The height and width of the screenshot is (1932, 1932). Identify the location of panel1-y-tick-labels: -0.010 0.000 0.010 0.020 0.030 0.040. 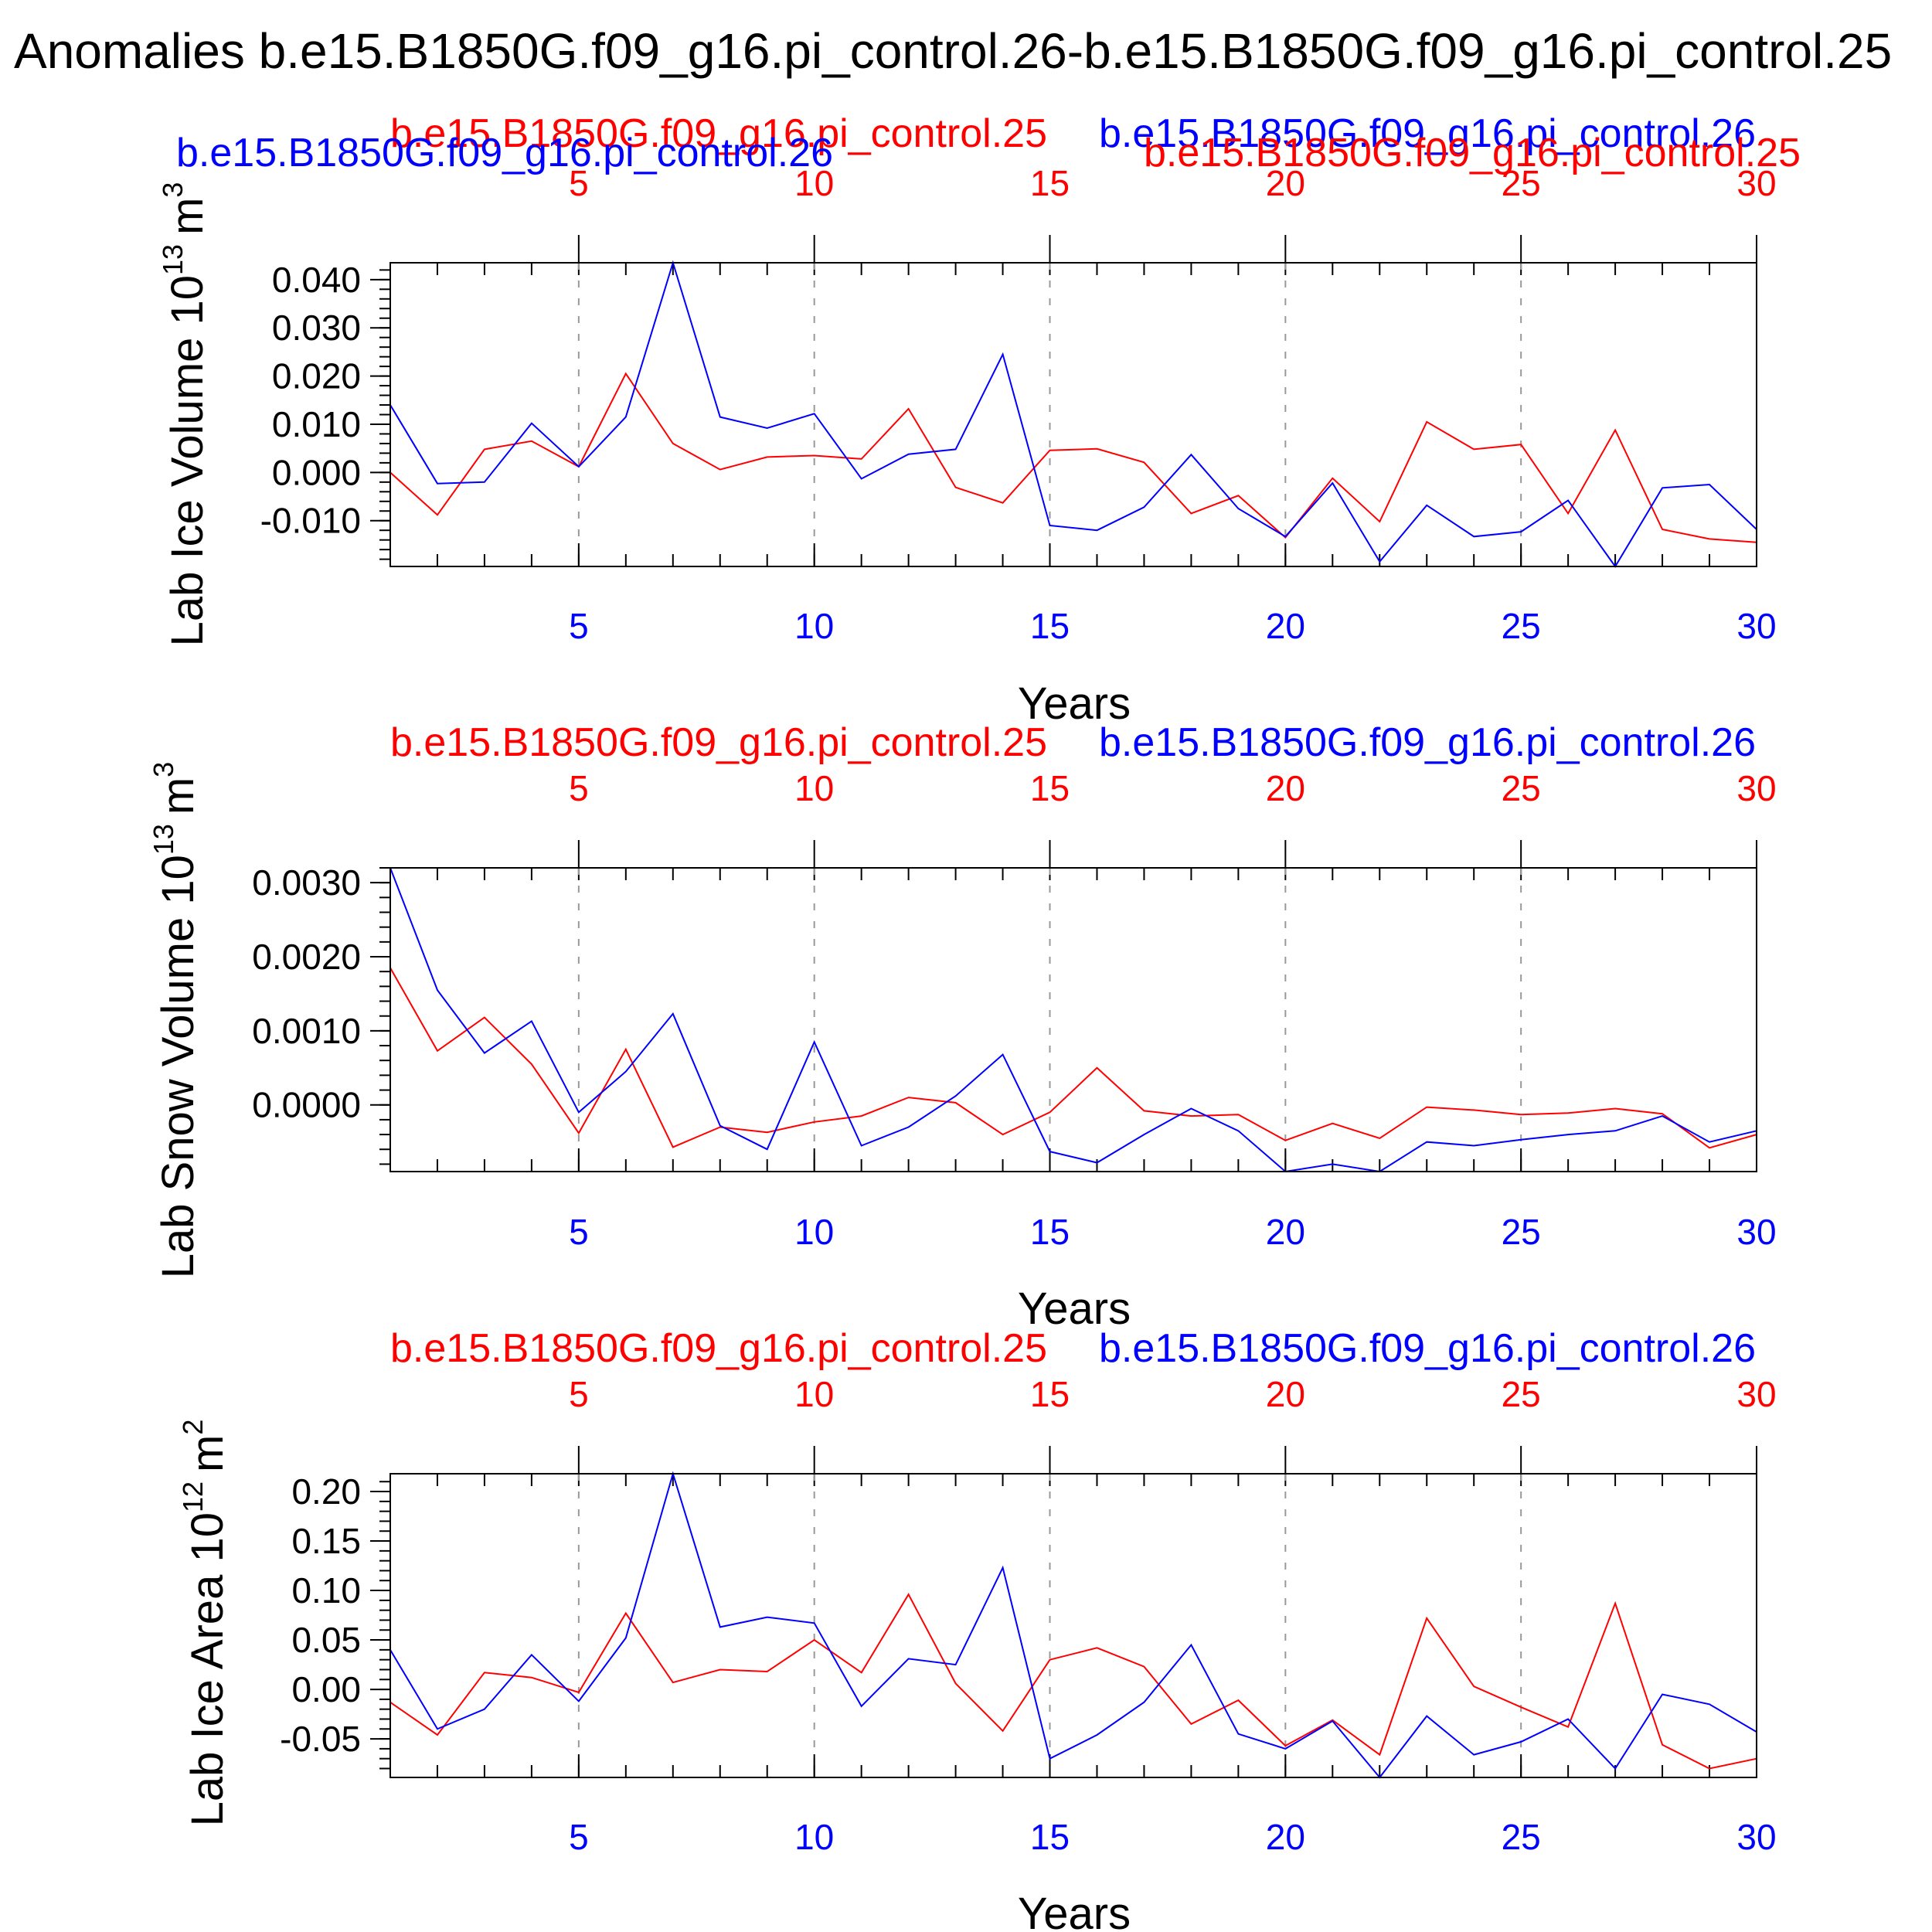
(310, 400).